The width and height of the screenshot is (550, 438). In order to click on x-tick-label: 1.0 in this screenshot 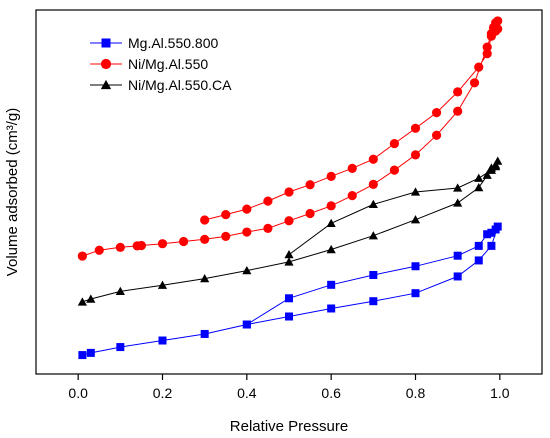, I will do `click(500, 393)`.